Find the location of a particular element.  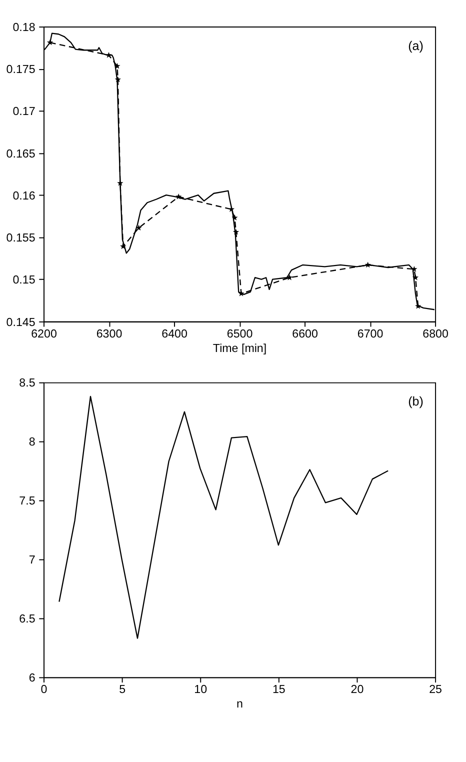

y-tick-label: 7.5 is located at coordinates (27, 501).